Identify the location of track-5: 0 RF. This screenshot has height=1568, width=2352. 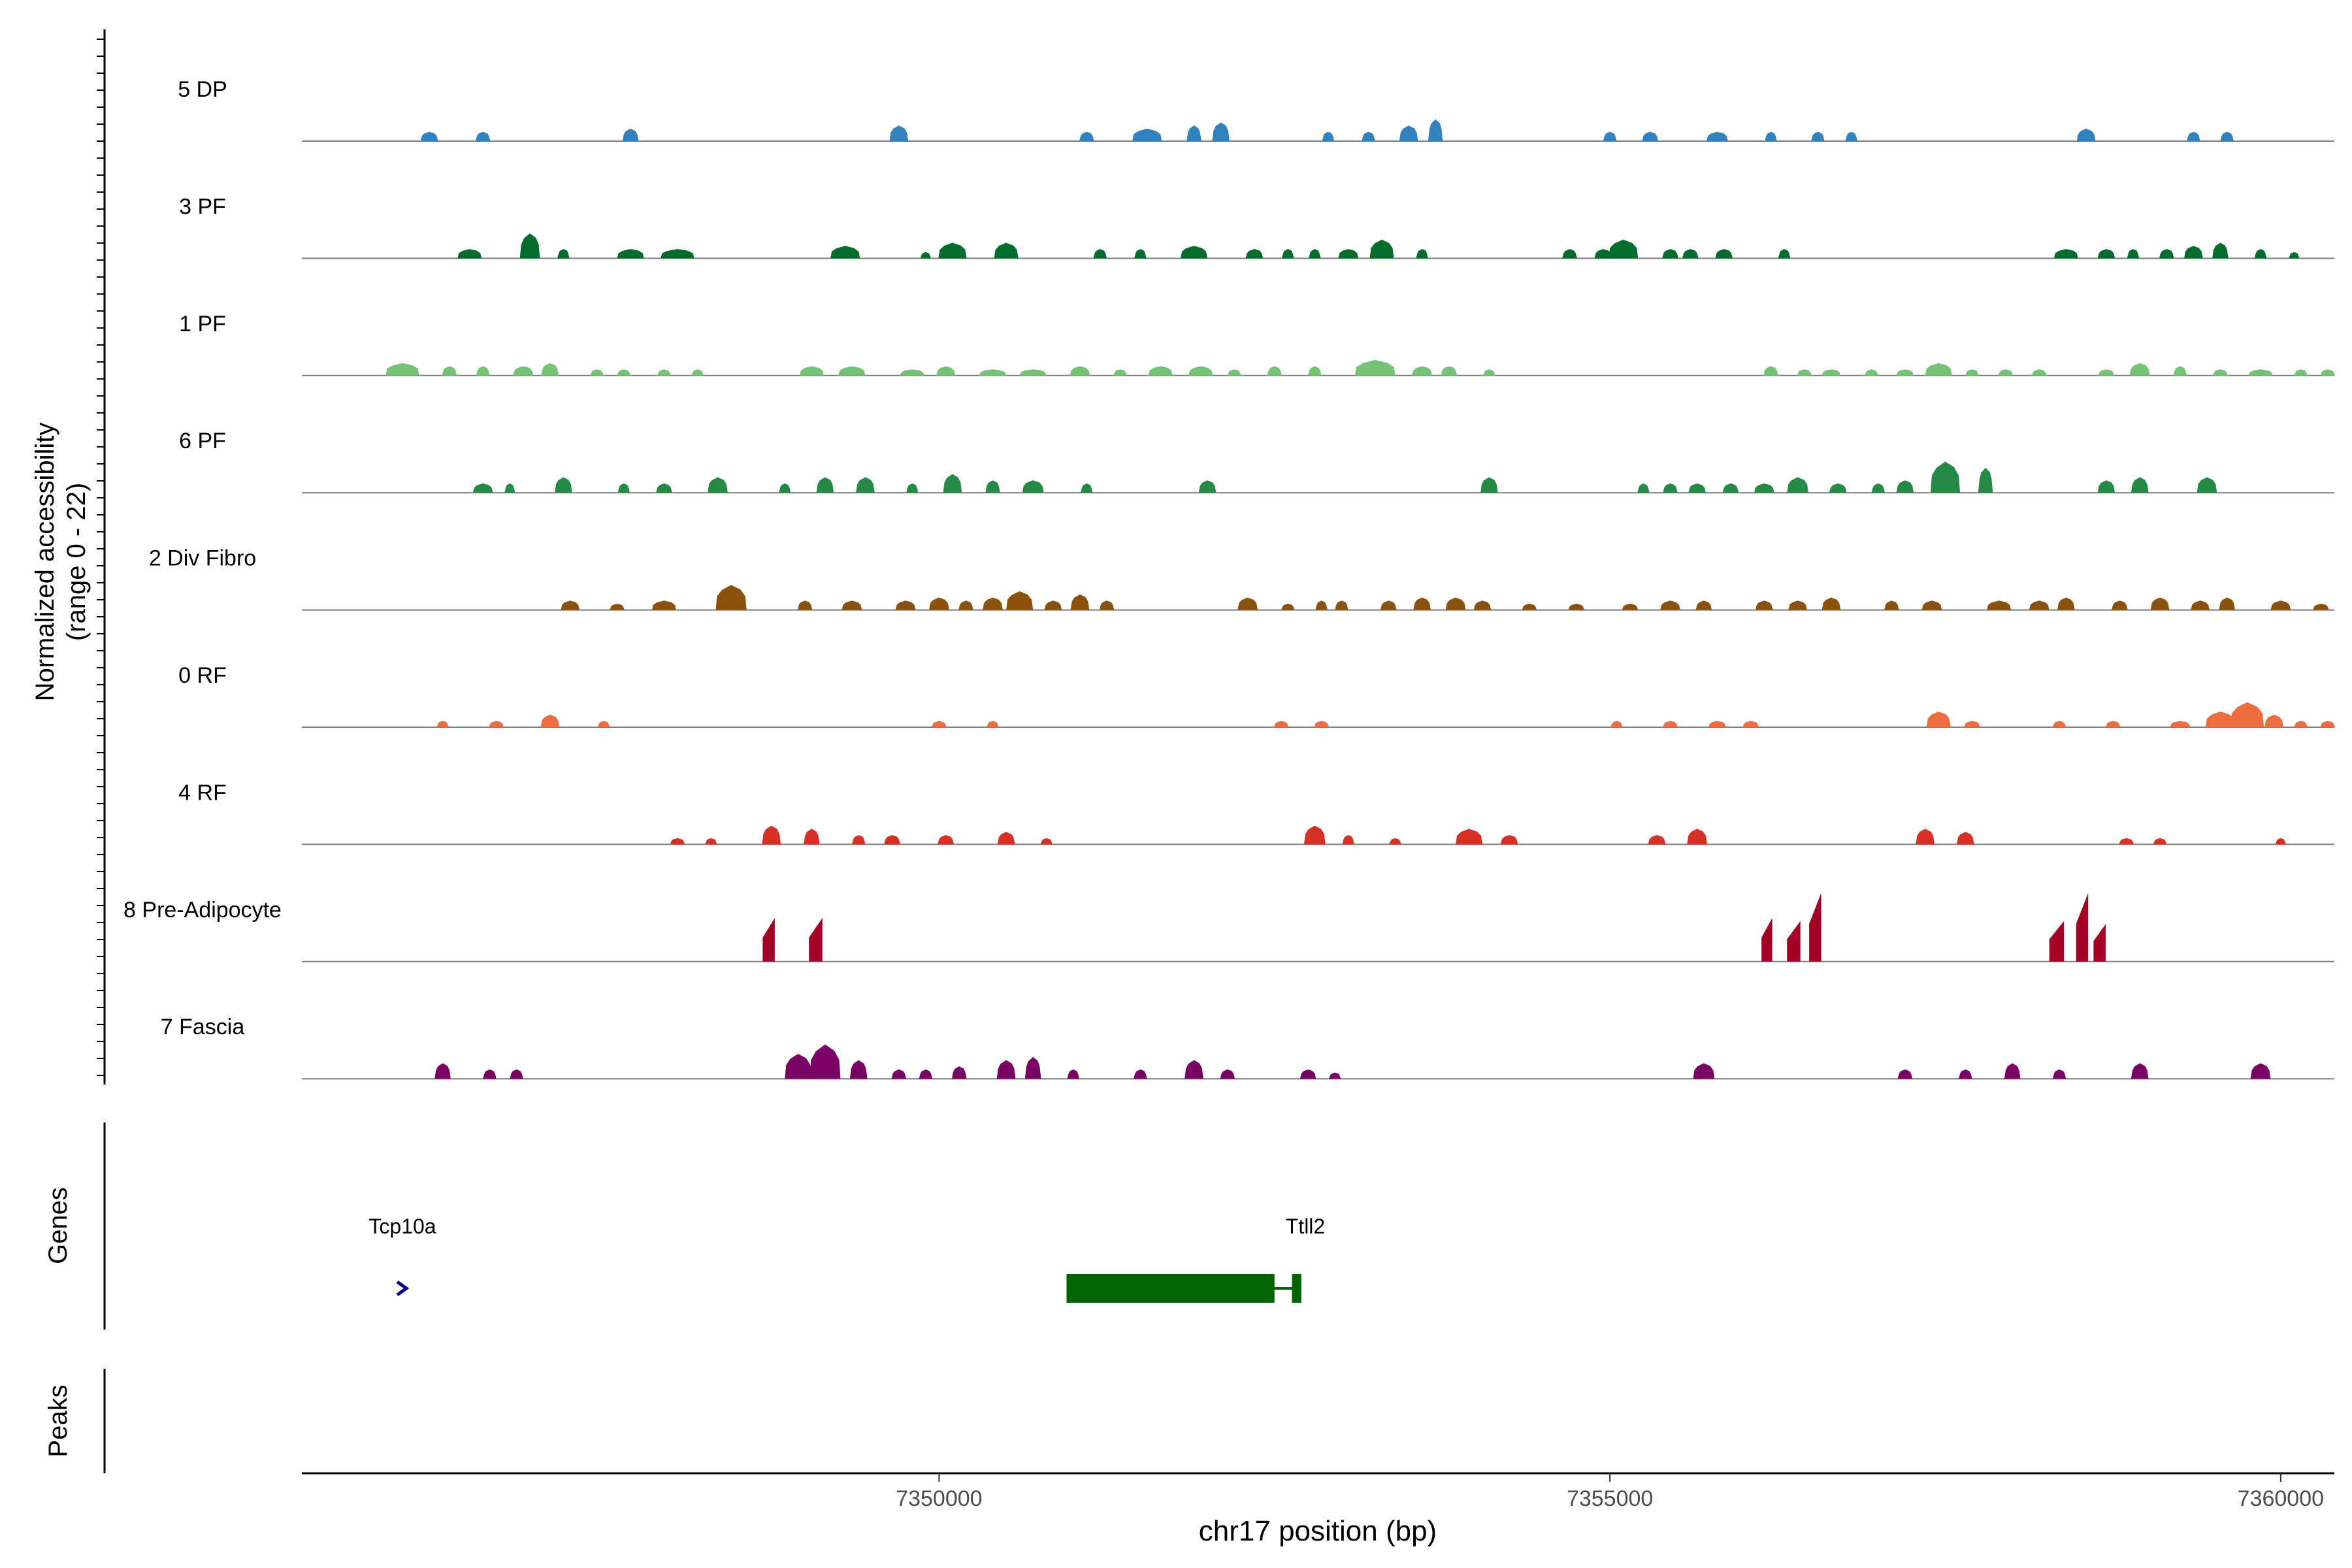
(1257, 695).